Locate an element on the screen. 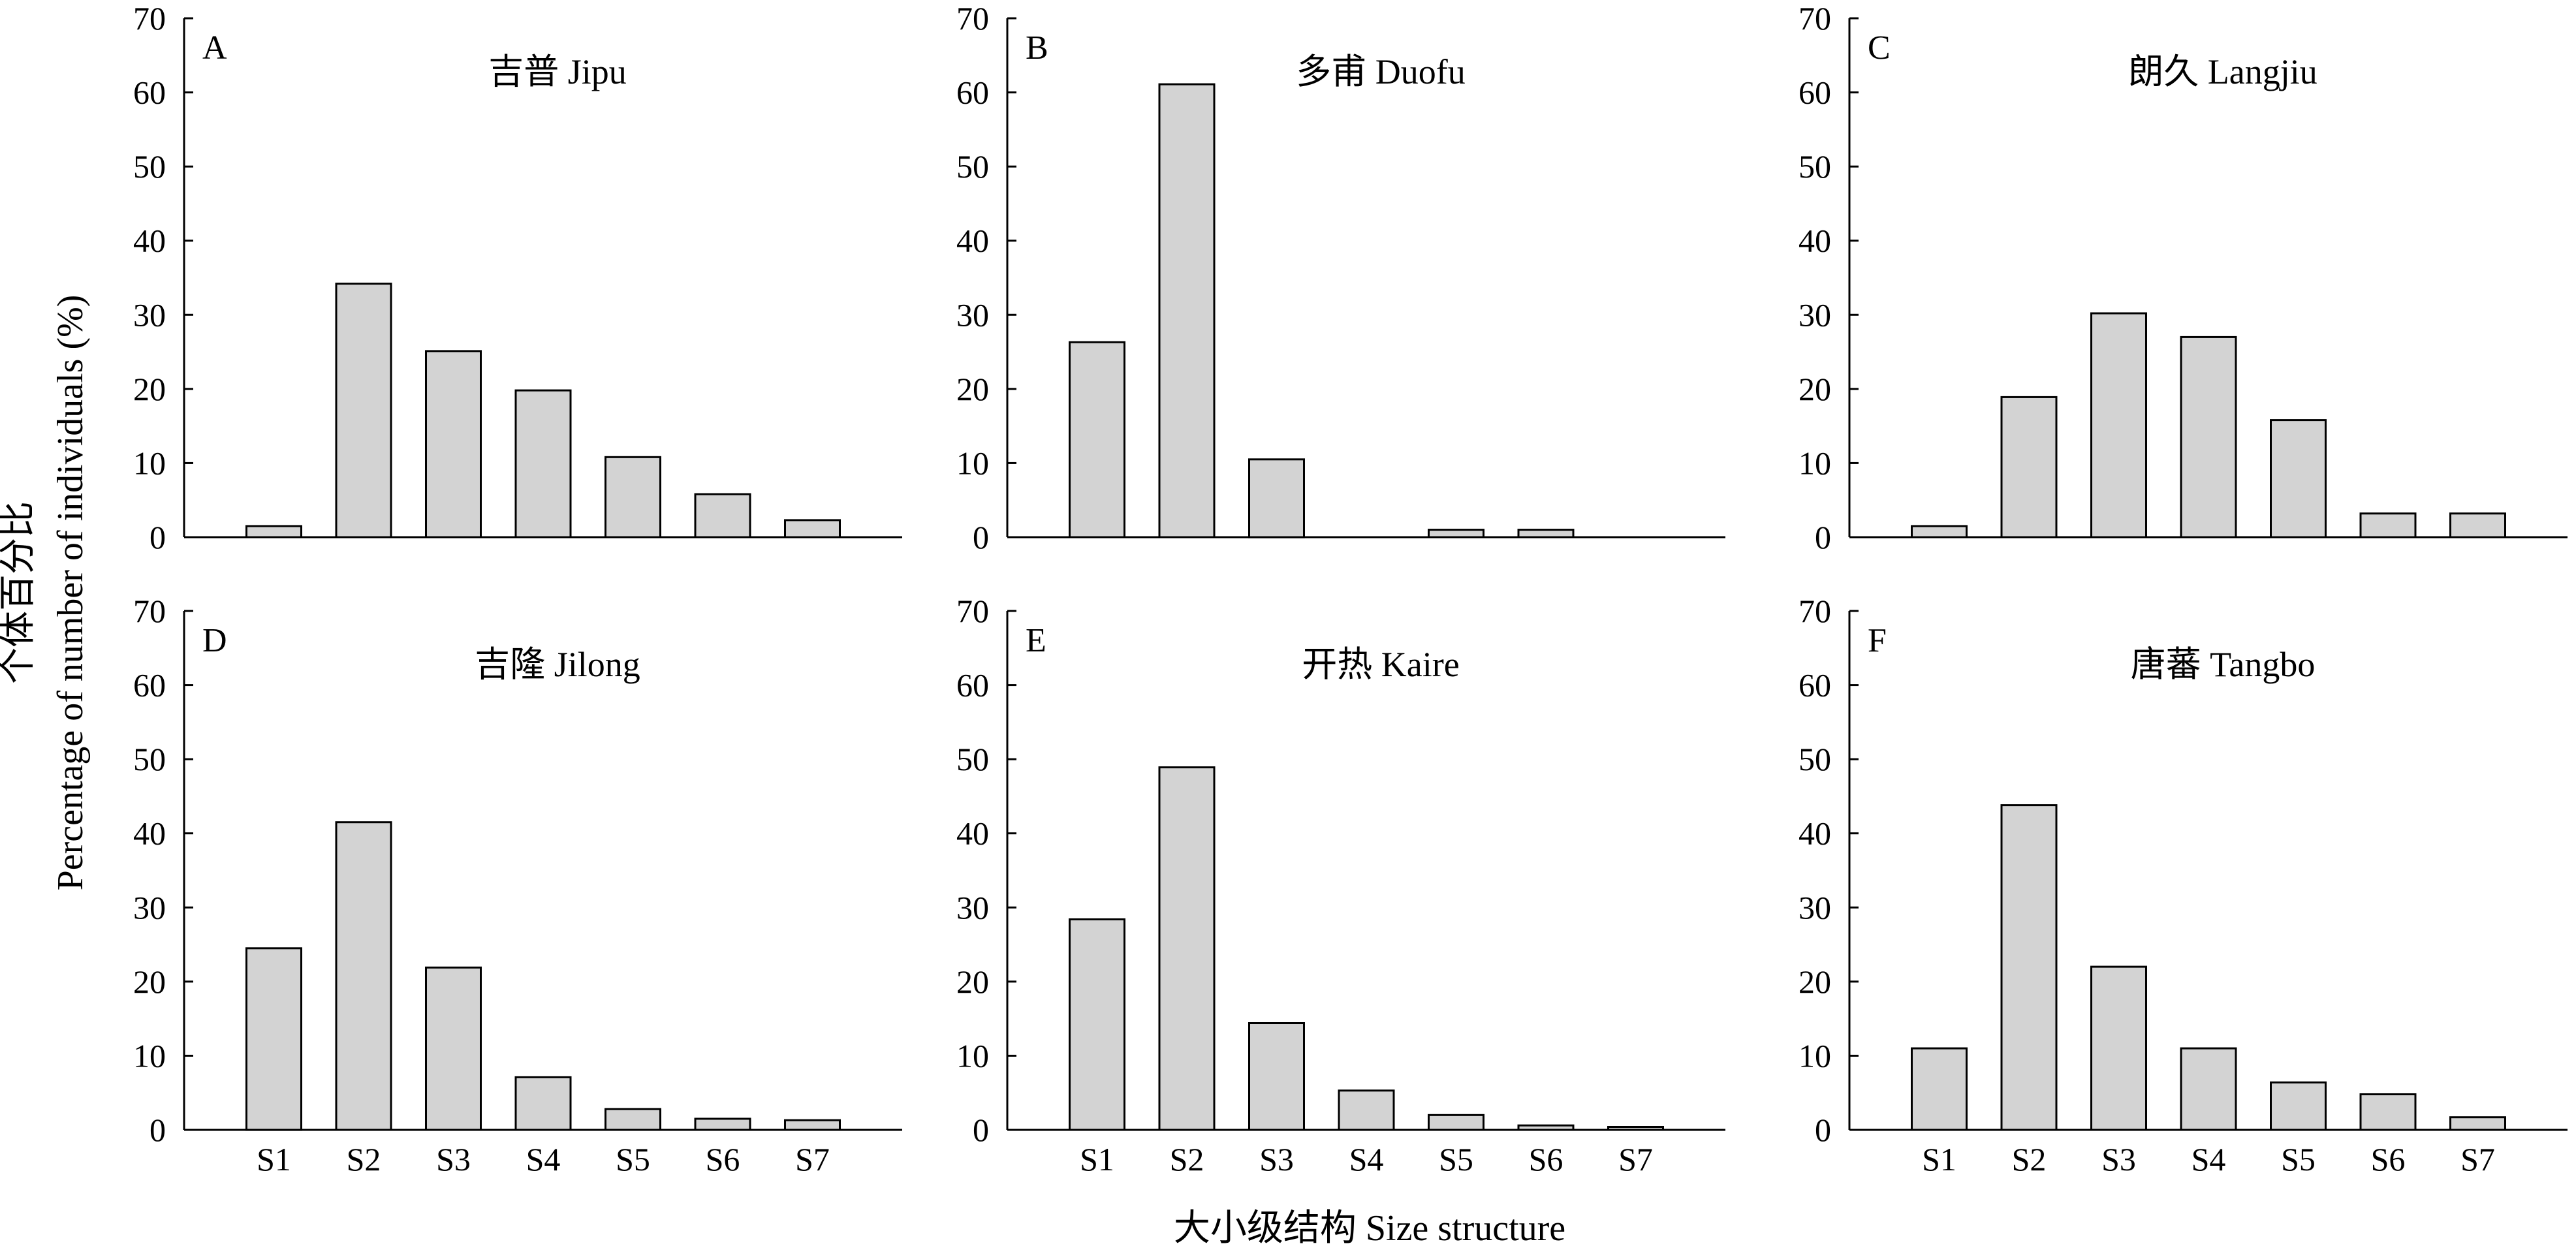 This screenshot has height=1248, width=2576. bar-f-s4 is located at coordinates (2208, 1089).